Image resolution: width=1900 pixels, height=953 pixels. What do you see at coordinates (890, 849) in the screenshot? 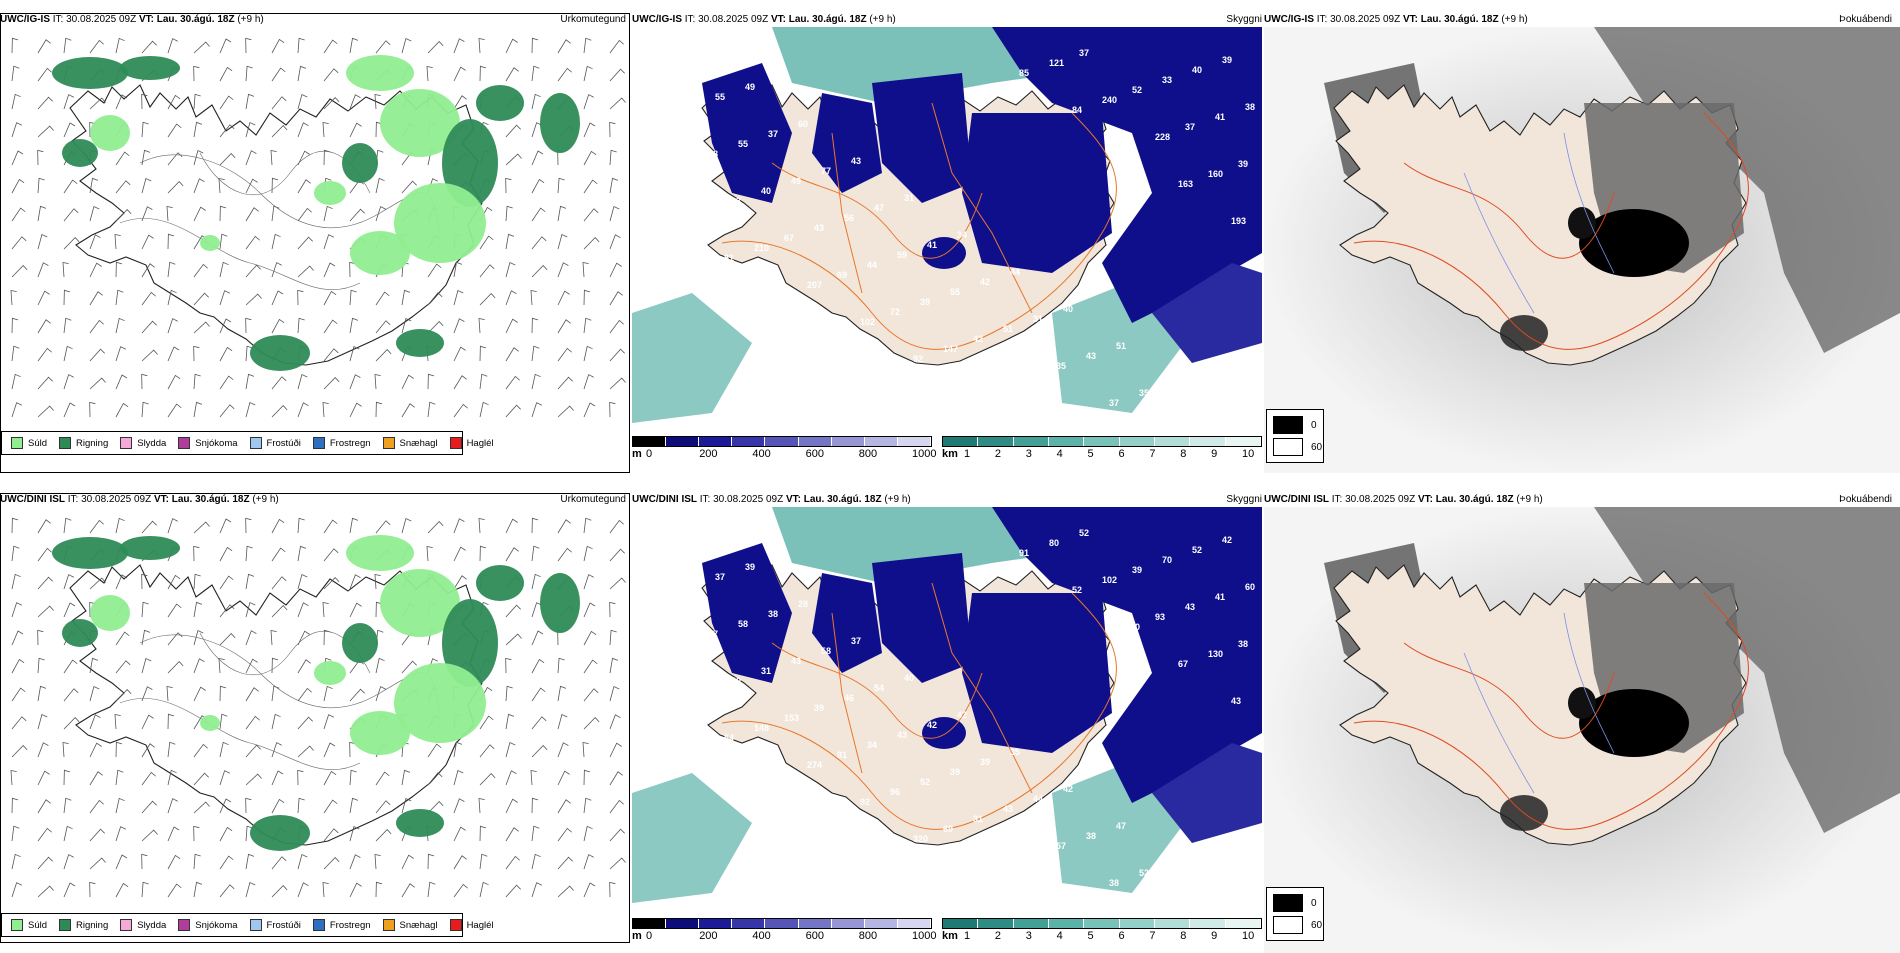
I see `ceiling-label: 620` at bounding box center [890, 849].